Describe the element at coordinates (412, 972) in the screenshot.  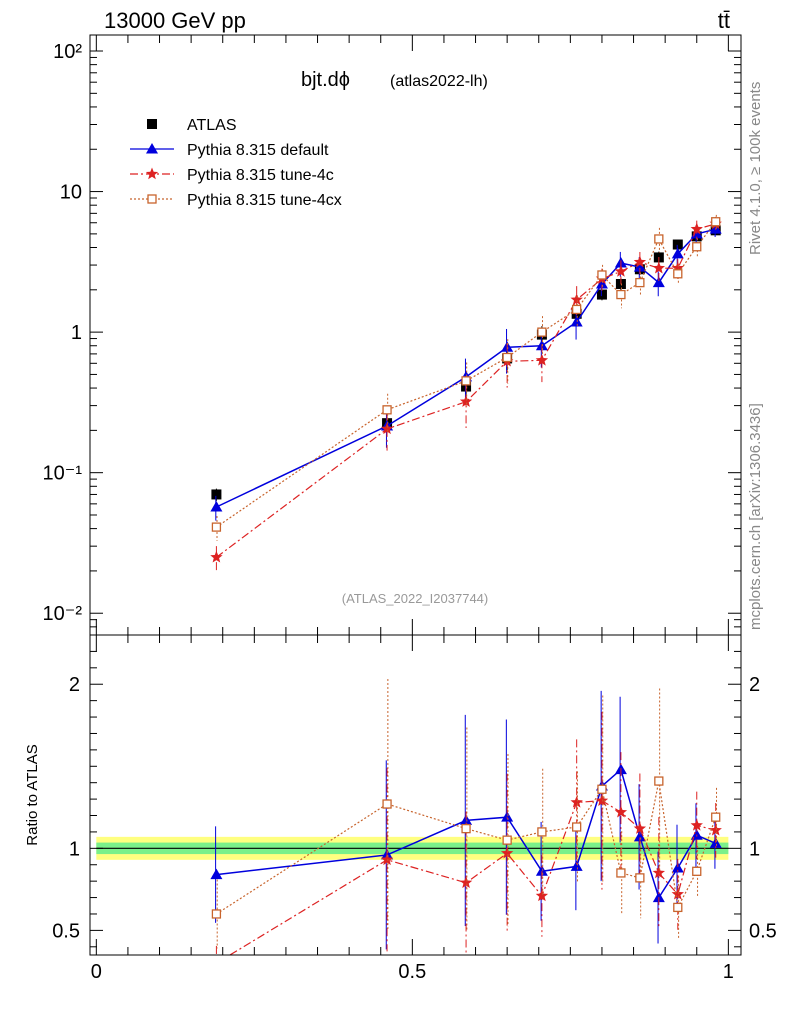
I see `x-tick-label: 0.5` at that location.